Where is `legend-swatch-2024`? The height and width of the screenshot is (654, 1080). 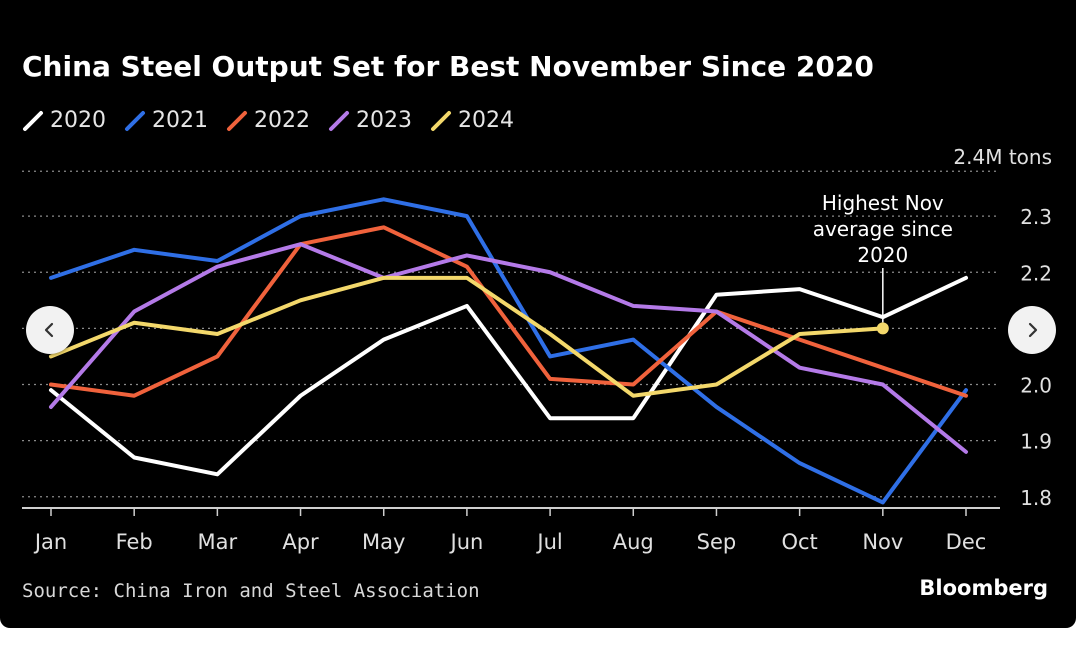 legend-swatch-2024 is located at coordinates (441, 120).